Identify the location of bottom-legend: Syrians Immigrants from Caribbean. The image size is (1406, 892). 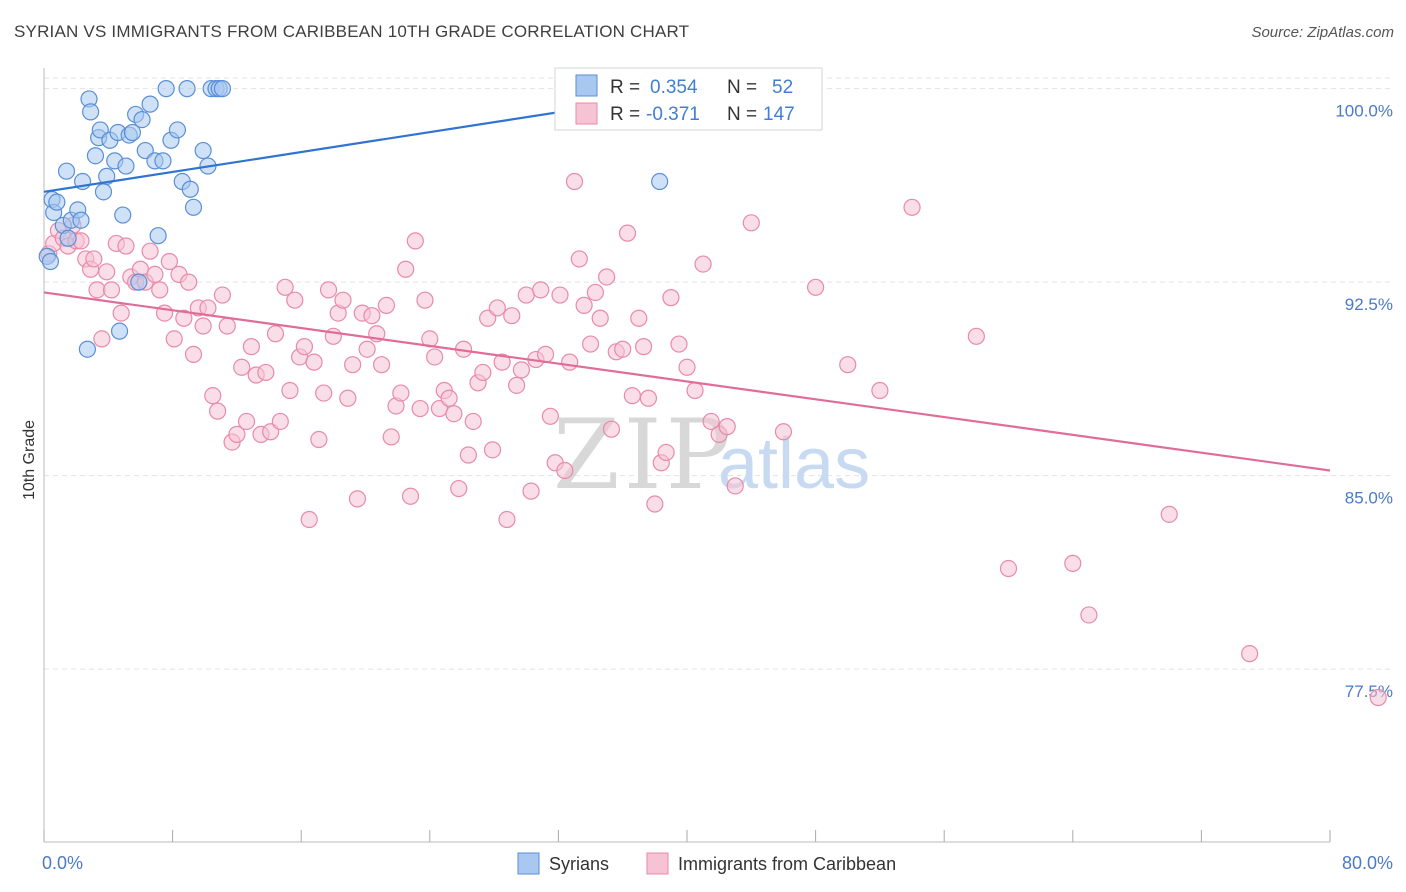
(706, 863).